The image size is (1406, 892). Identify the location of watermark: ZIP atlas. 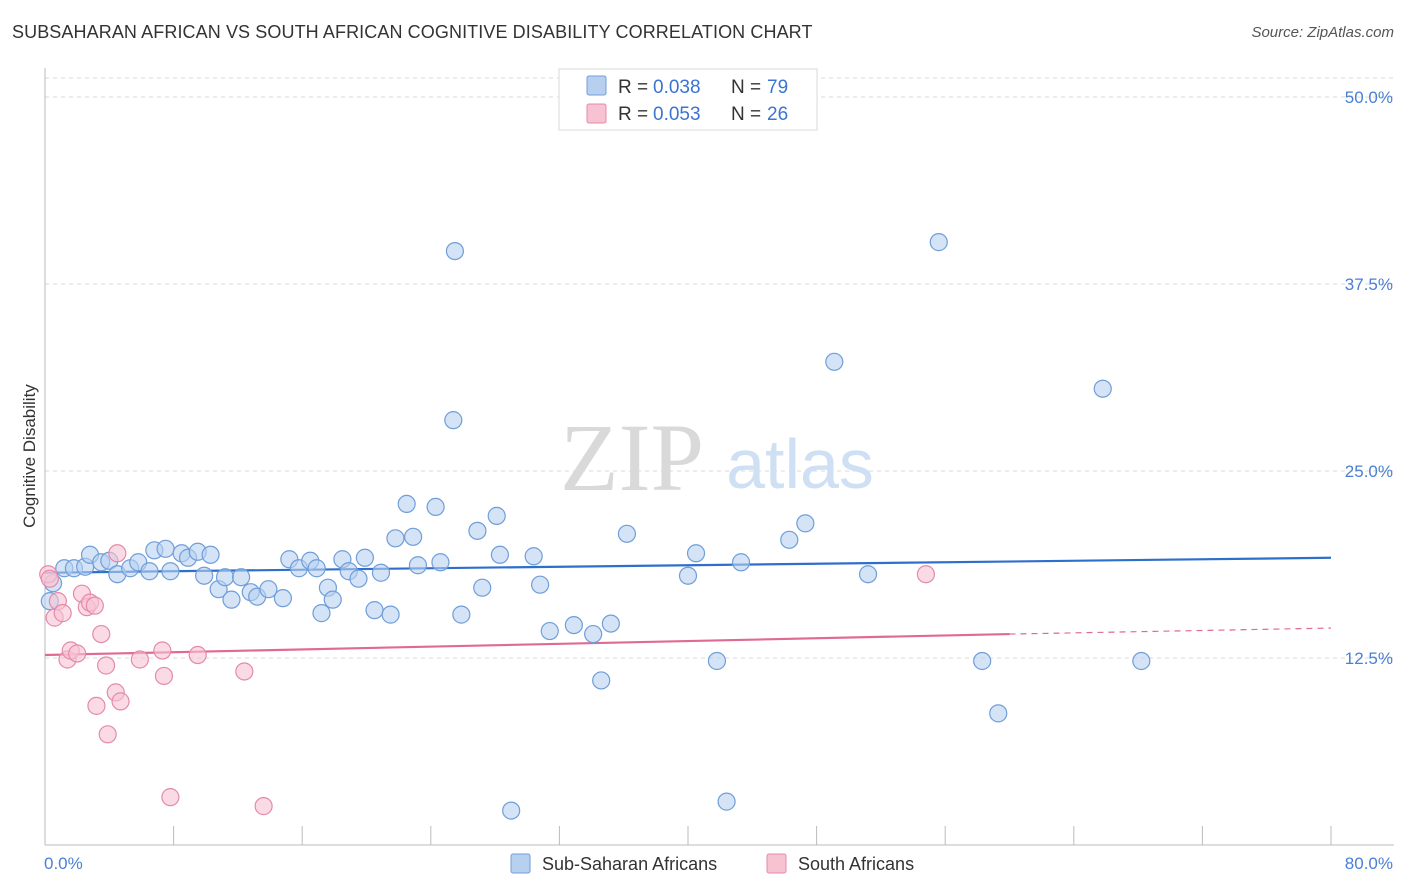
(717, 457).